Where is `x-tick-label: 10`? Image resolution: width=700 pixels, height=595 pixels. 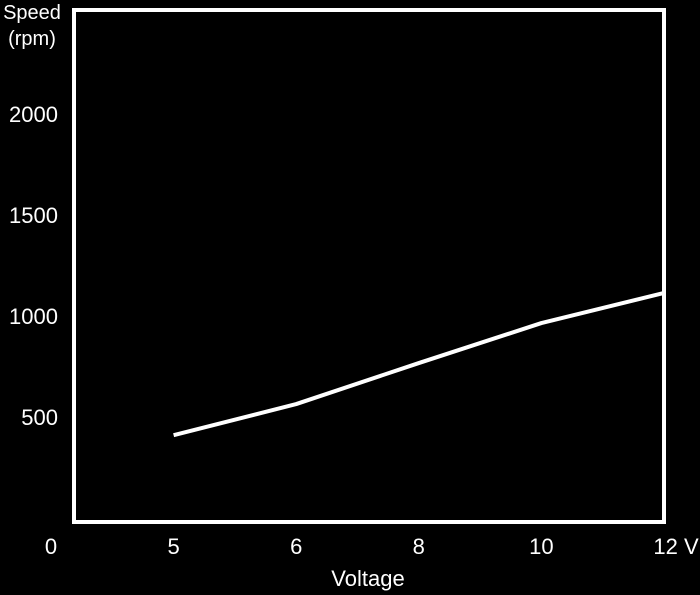
x-tick-label: 10 is located at coordinates (541, 546).